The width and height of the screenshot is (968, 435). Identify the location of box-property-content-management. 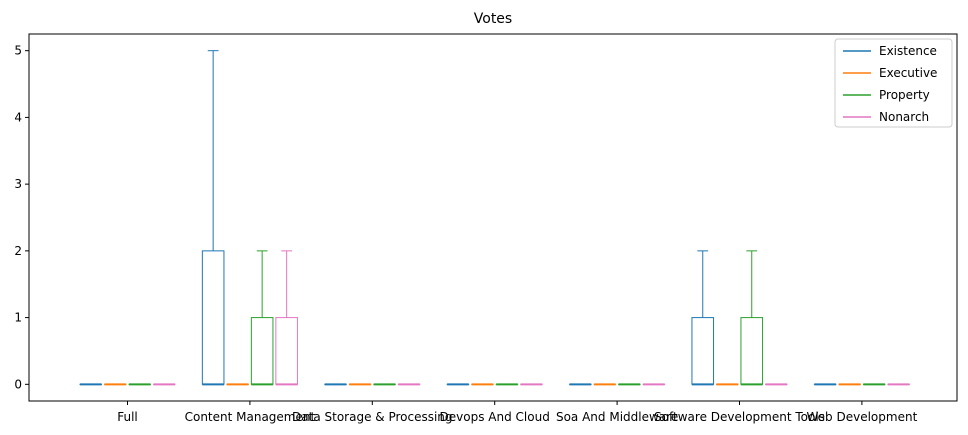
(262, 318).